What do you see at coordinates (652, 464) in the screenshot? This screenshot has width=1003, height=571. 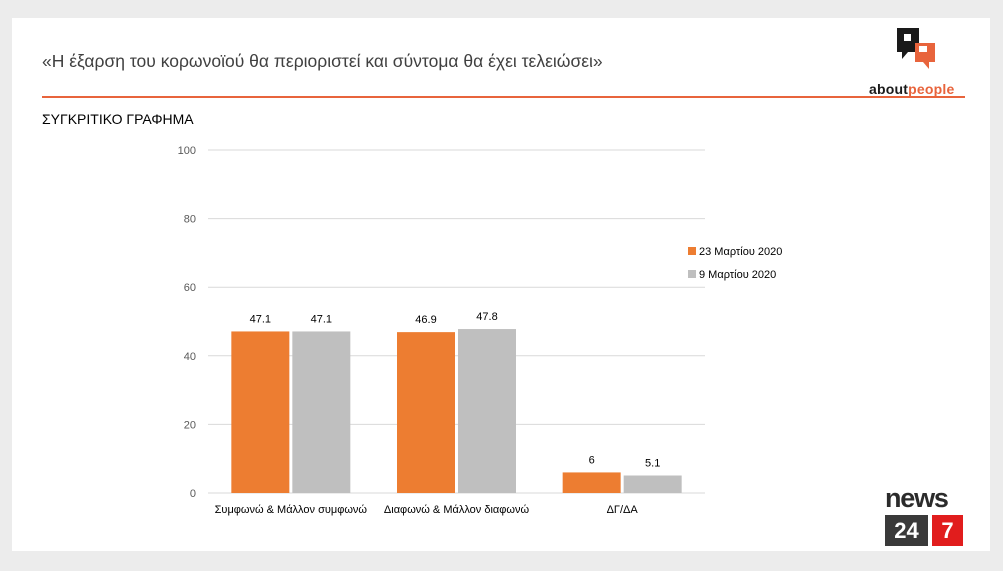 I see `data-label: 5.1` at bounding box center [652, 464].